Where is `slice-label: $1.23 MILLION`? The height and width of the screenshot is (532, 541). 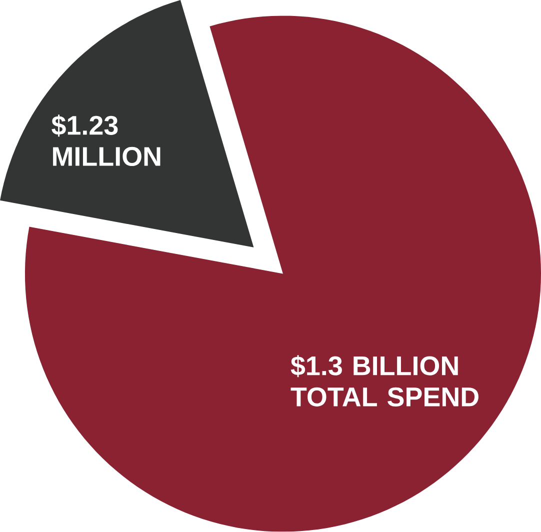 slice-label: $1.23 MILLION is located at coordinates (106, 140).